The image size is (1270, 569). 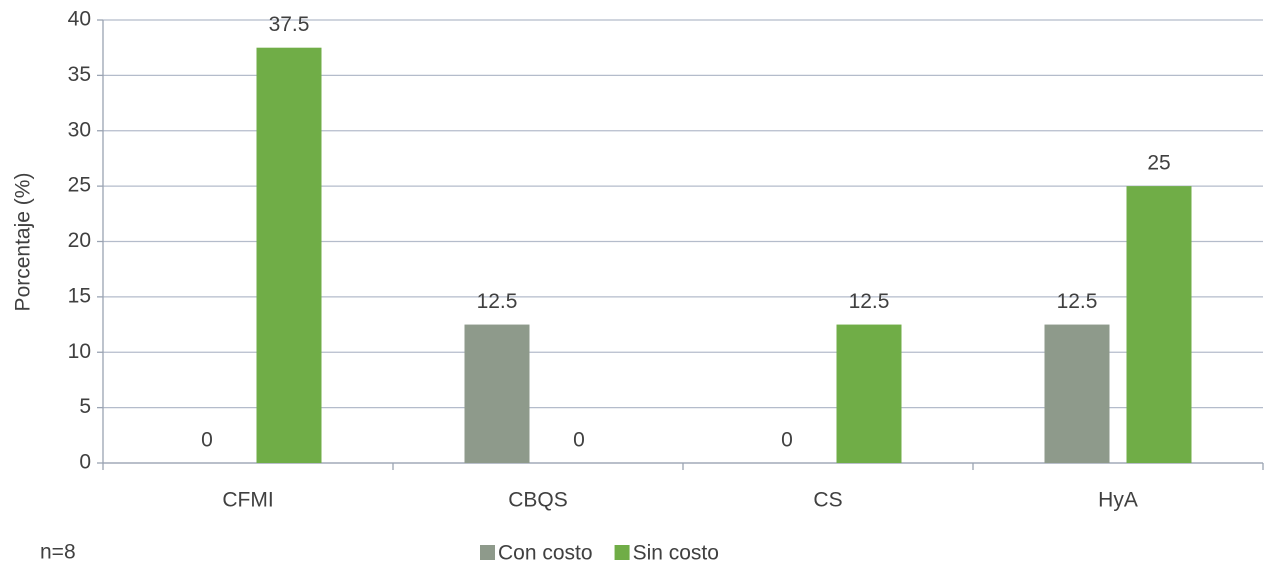 What do you see at coordinates (58, 552) in the screenshot?
I see `annotation: n=8` at bounding box center [58, 552].